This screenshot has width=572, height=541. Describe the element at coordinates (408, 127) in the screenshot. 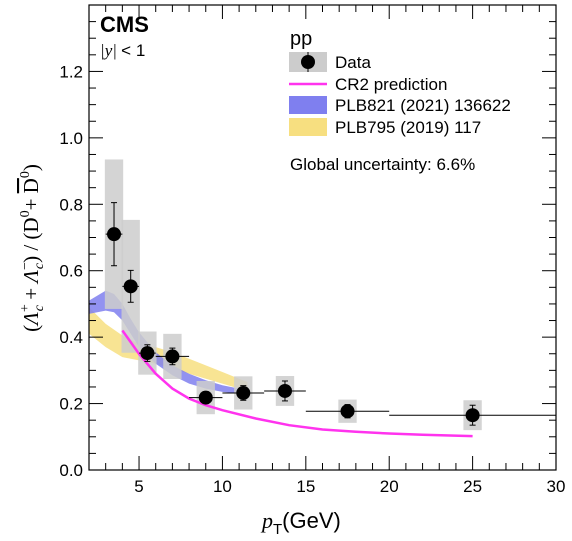

I see `legend-label-plb795: PLB795 (2019) 117` at that location.